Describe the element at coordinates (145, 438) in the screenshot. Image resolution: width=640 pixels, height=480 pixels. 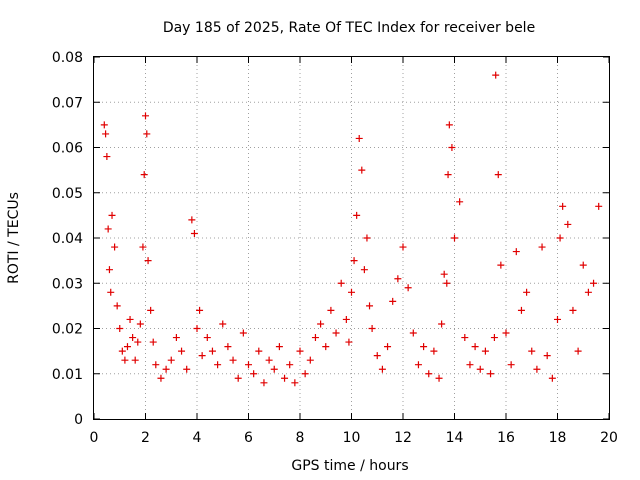
I see `x-tick-label: 2` at that location.